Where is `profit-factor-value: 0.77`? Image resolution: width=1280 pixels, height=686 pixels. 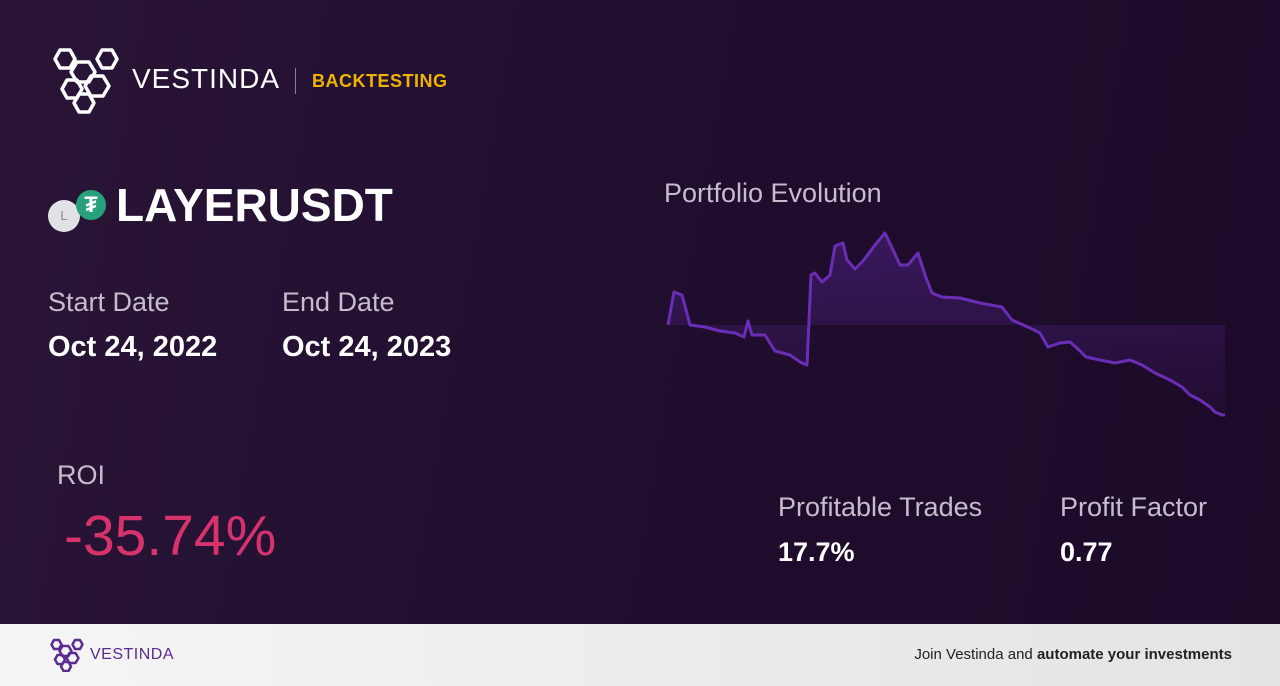 profit-factor-value: 0.77 is located at coordinates (1086, 552).